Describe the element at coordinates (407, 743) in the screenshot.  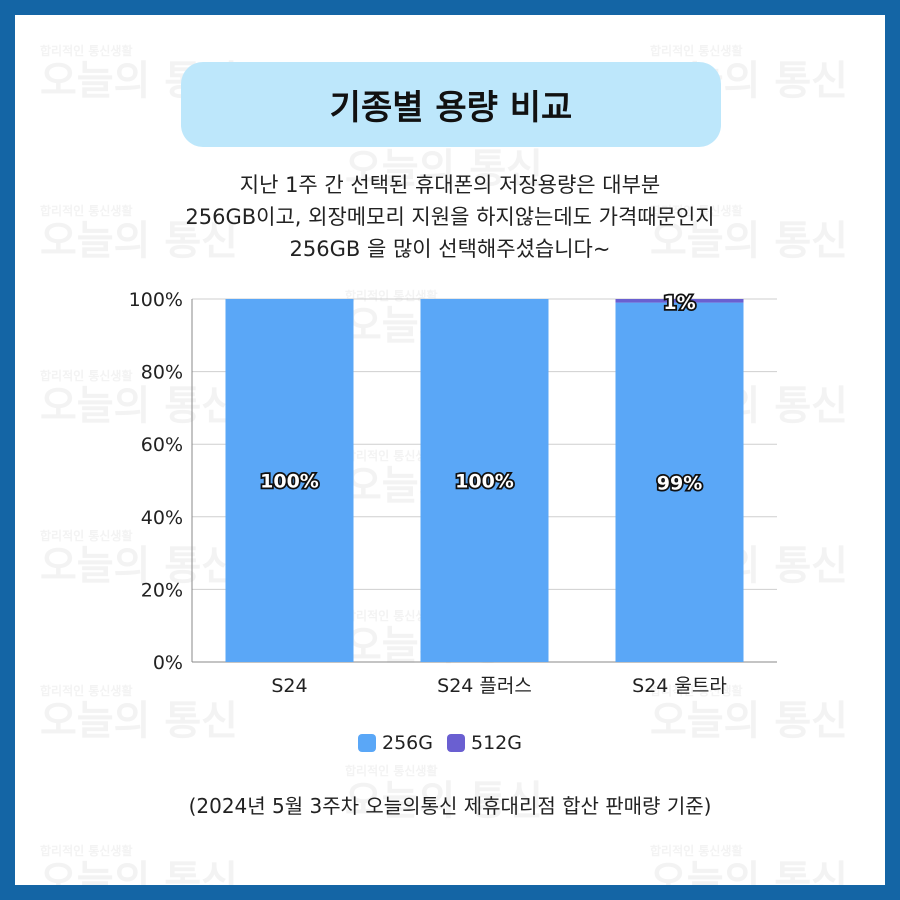
I see `legend-label-256g: 256G` at that location.